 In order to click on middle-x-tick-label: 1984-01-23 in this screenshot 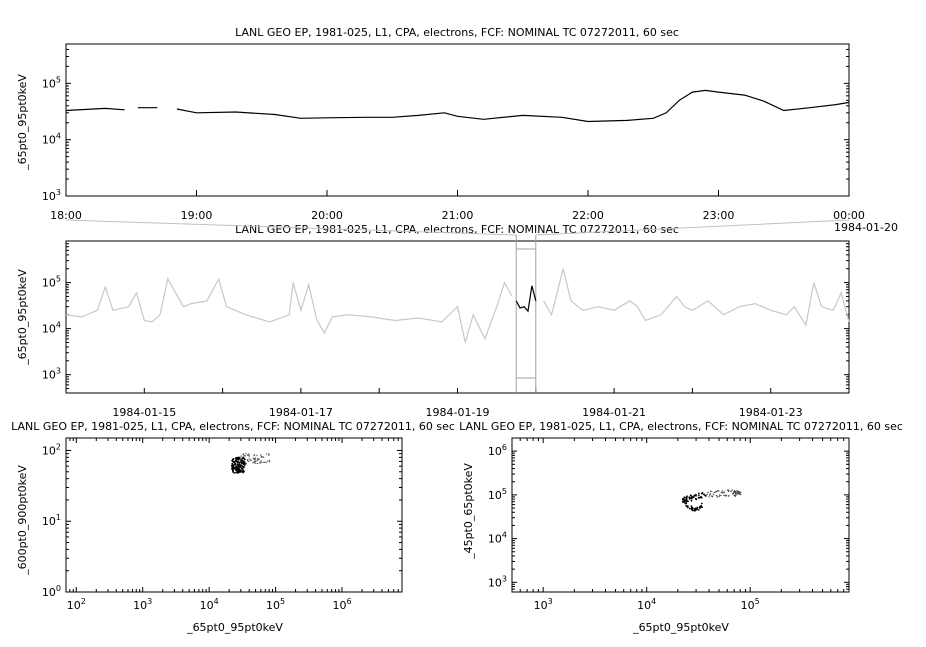, I will do `click(771, 412)`.